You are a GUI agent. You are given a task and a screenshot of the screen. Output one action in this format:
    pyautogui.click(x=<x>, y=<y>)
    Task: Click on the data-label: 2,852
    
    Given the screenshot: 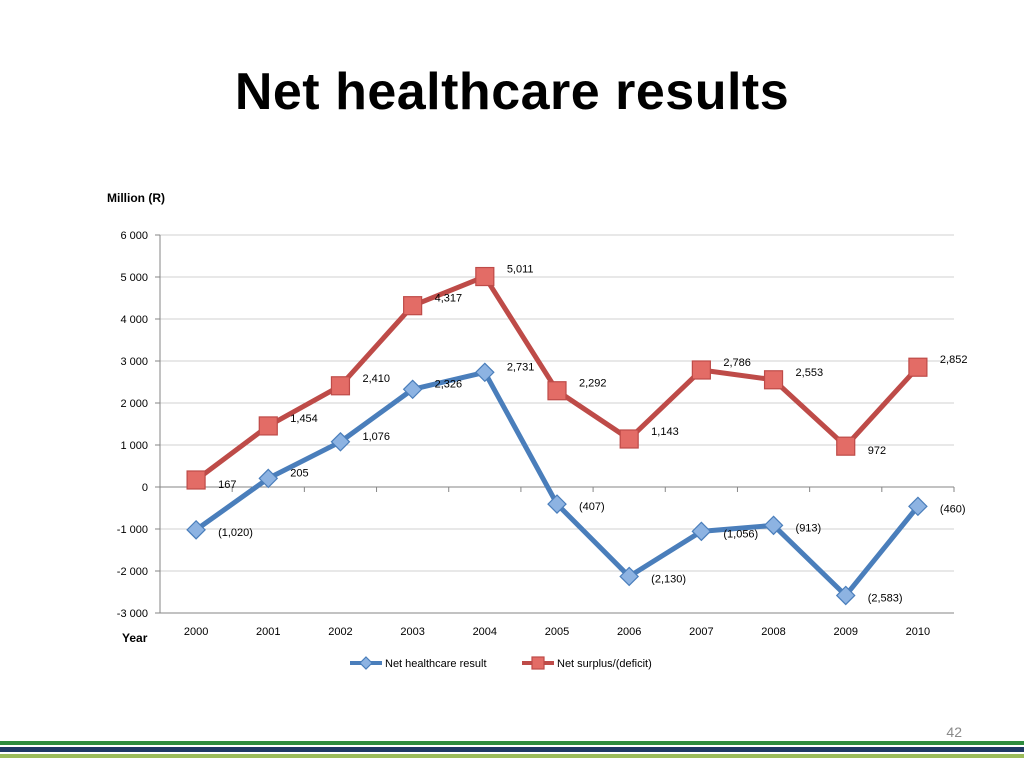 What is the action you would take?
    pyautogui.click(x=954, y=360)
    